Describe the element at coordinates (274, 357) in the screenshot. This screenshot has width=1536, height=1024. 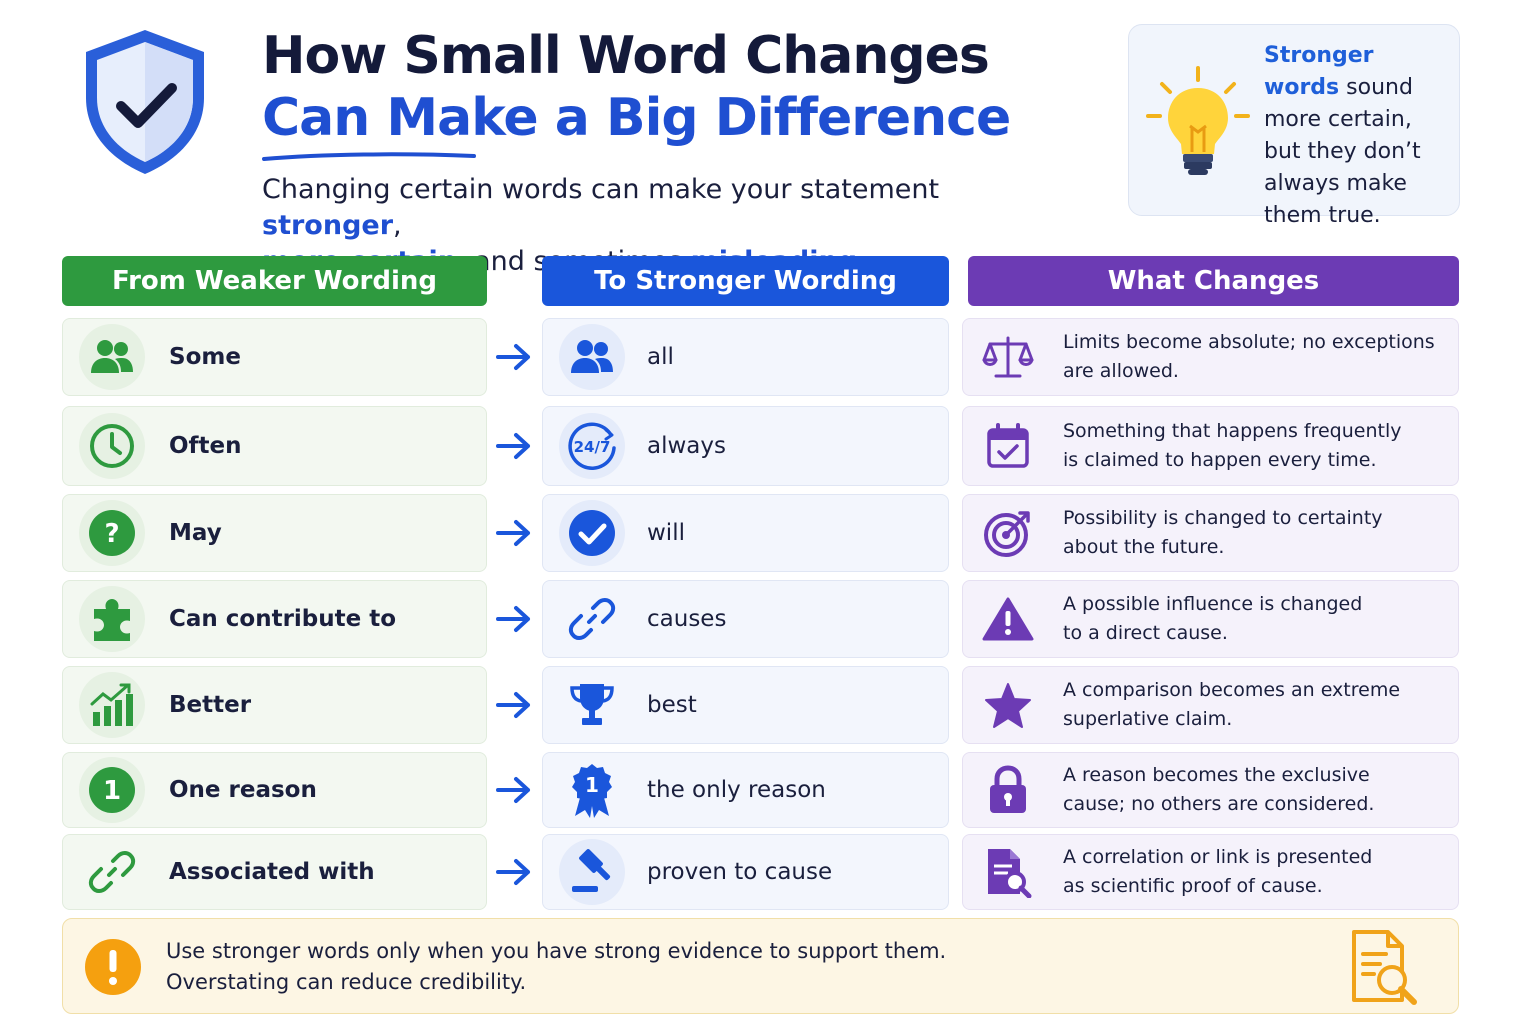
I see `weak-cell: Some` at that location.